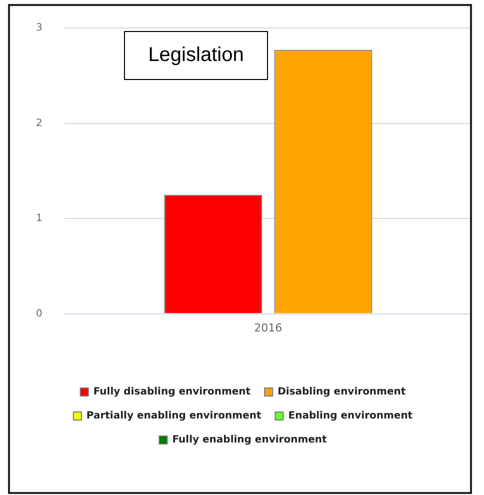 Image resolution: width=484 pixels, height=495 pixels. What do you see at coordinates (196, 55) in the screenshot?
I see `text: Legislation` at bounding box center [196, 55].